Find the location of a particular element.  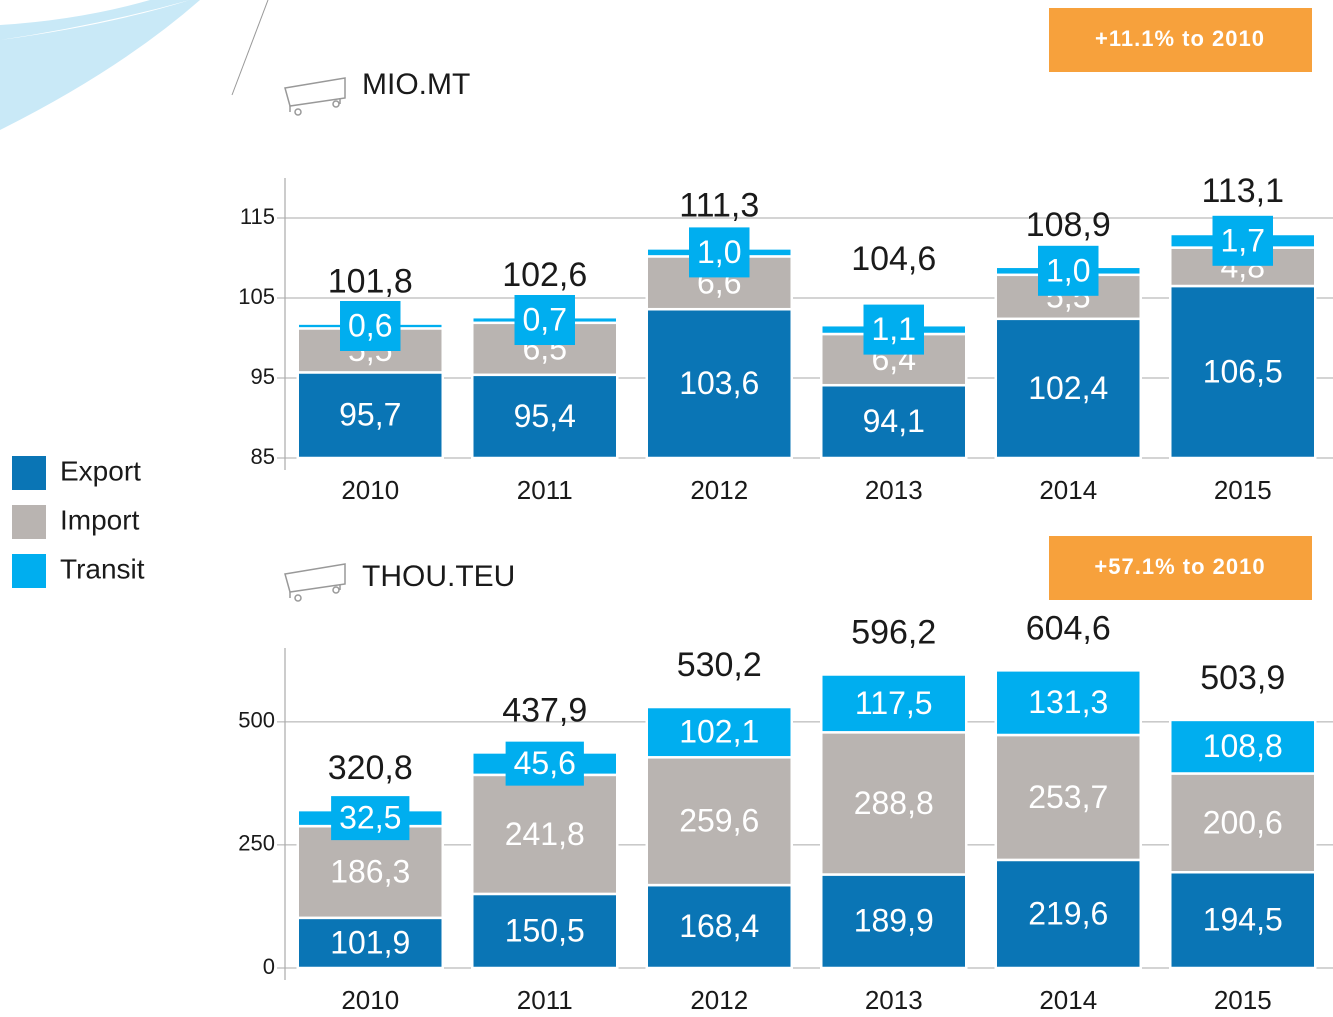

bar-label: 103,6 is located at coordinates (719, 383).